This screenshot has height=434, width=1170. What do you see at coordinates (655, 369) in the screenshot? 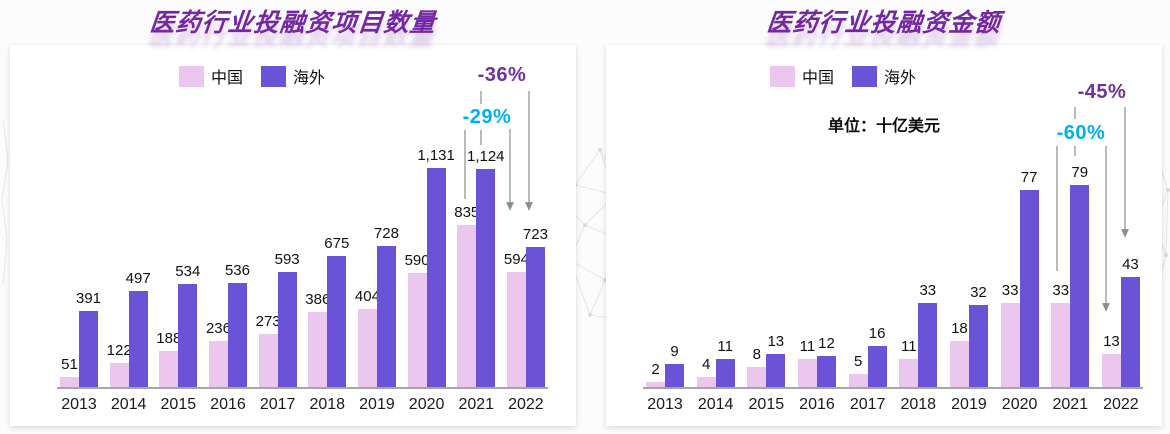
I see `bar-value-label: 2` at bounding box center [655, 369].